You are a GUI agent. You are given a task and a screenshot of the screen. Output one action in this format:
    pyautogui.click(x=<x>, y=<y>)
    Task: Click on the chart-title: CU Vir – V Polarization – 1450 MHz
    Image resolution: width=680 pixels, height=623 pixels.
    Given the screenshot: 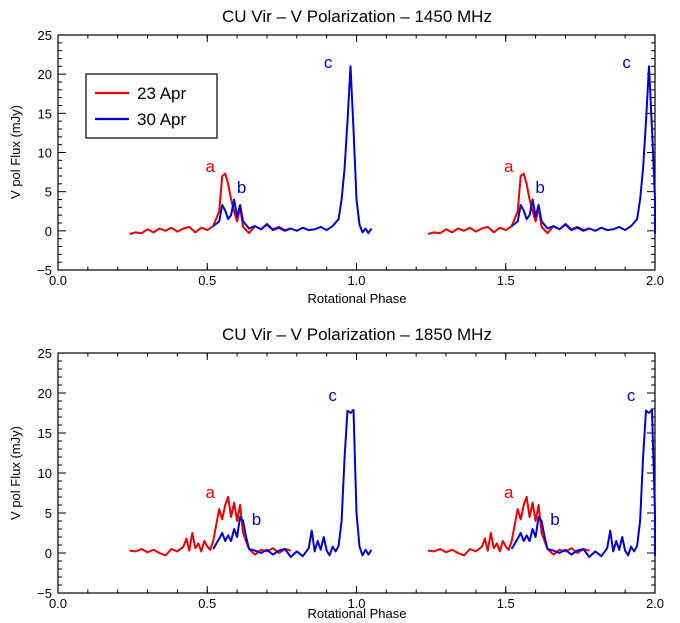 What is the action you would take?
    pyautogui.click(x=357, y=16)
    